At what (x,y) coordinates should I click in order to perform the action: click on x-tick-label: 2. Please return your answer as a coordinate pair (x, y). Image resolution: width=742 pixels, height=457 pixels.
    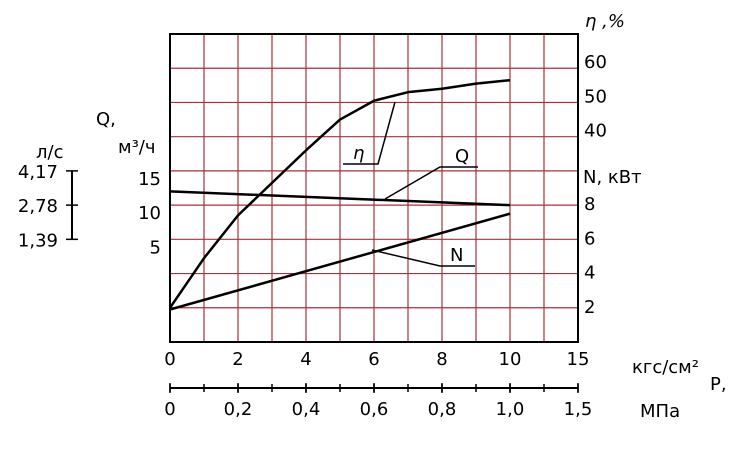
    Looking at the image, I should click on (237, 359).